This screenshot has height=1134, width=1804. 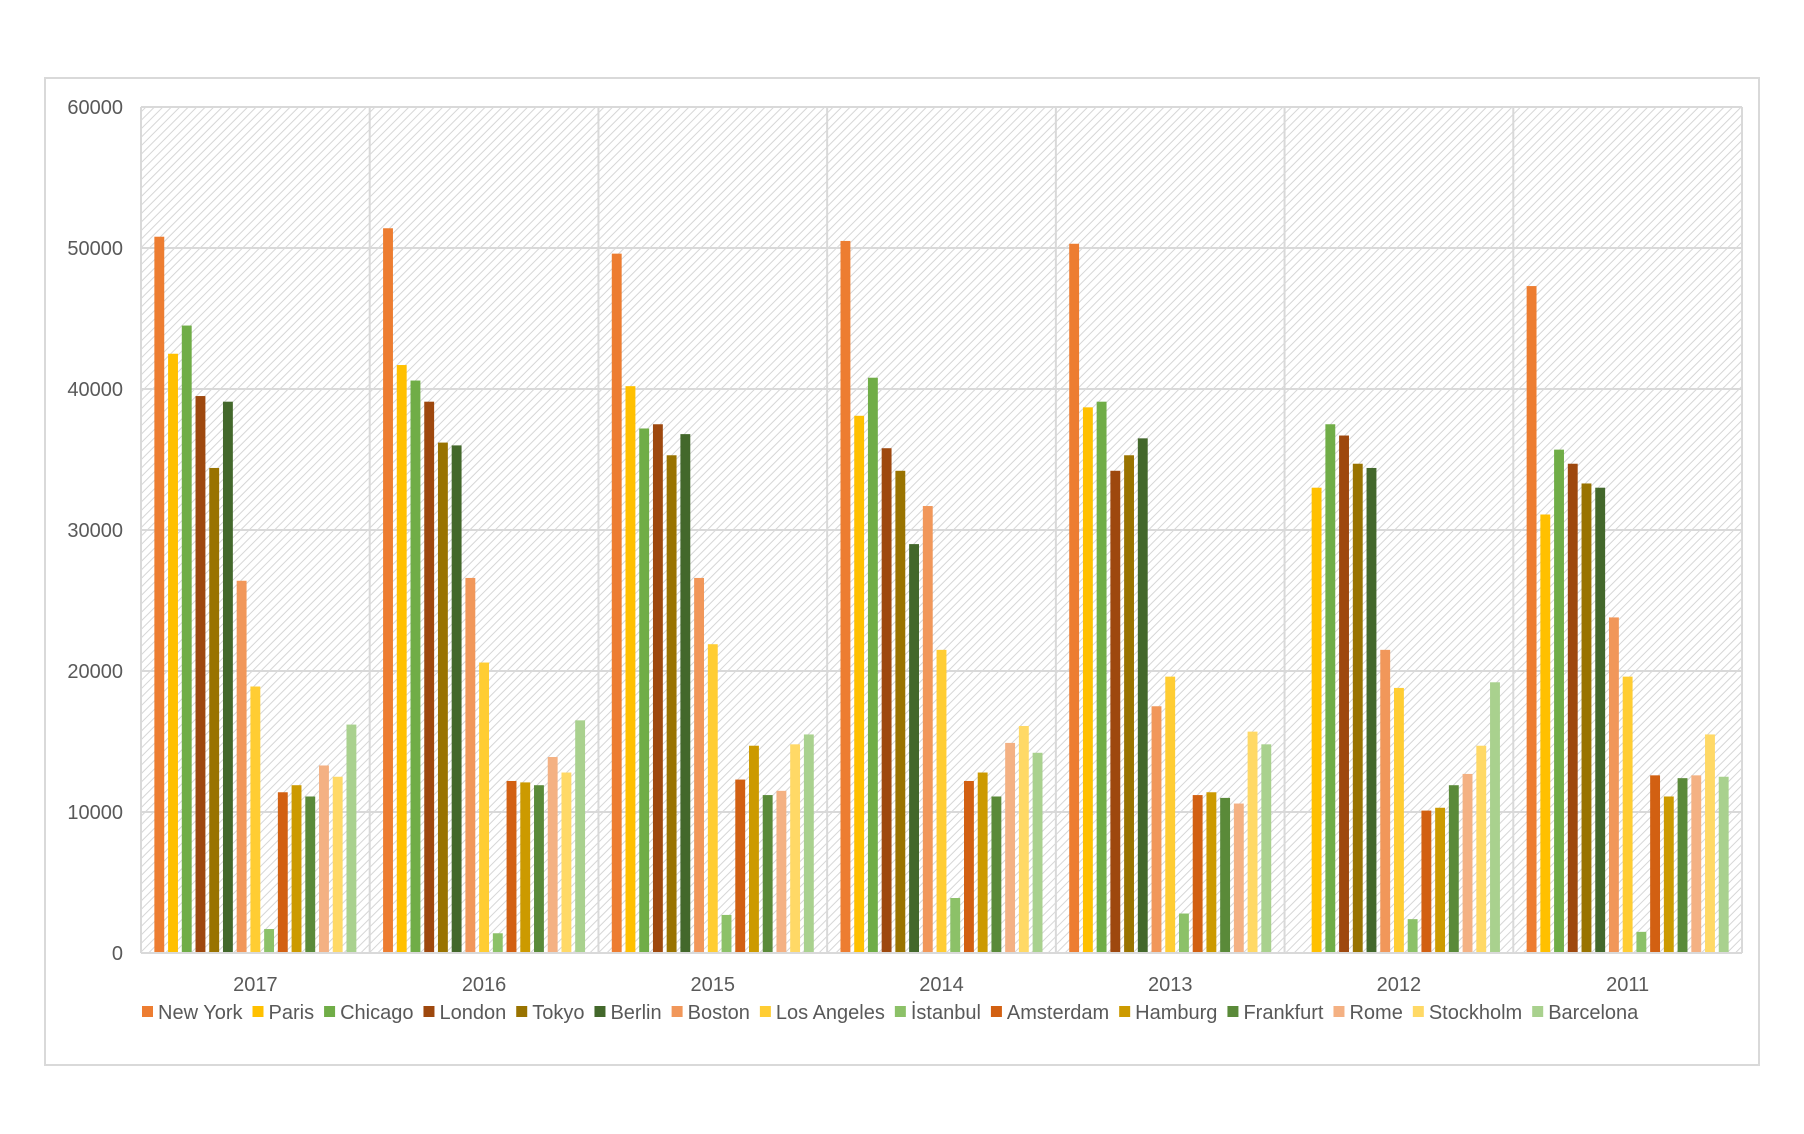 I want to click on legend-label: London, so click(x=472, y=1013).